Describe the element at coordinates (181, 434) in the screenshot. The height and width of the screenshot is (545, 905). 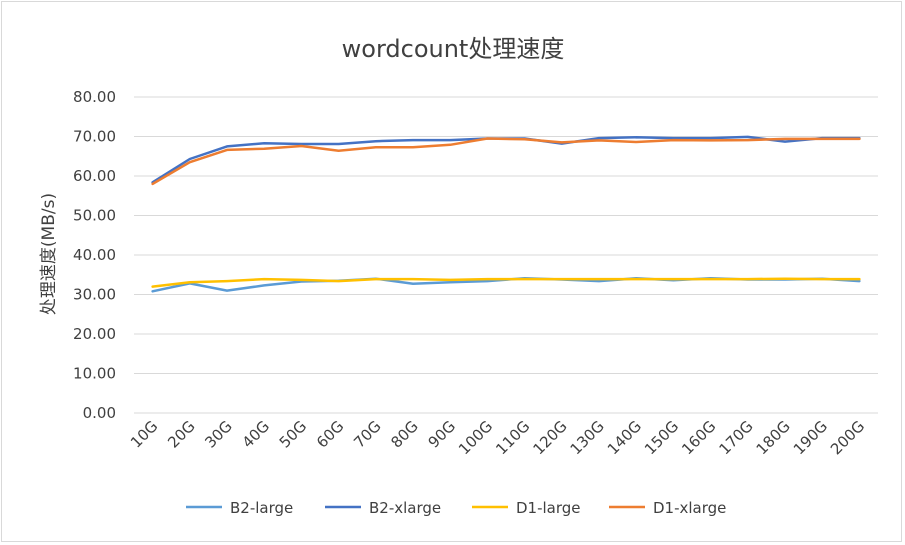
I see `x-tick-label: 20G` at that location.